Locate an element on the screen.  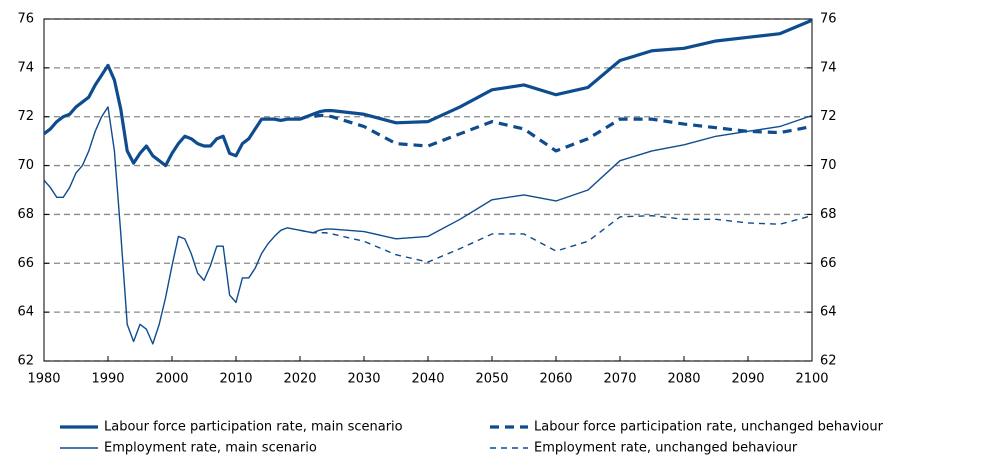
x-tick-label: 2040 is located at coordinates (427, 379).